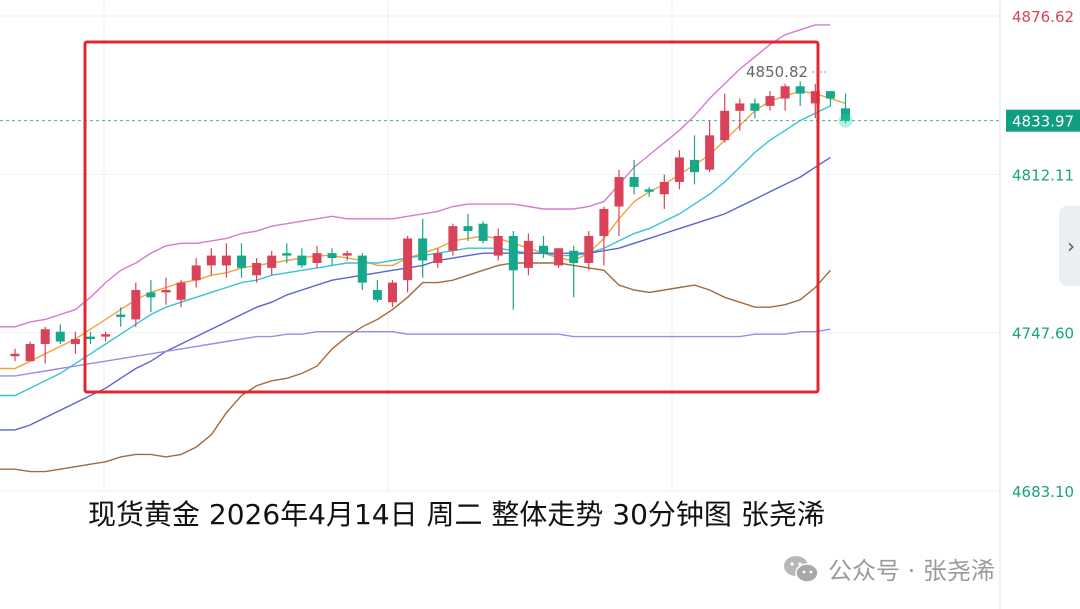 This screenshot has height=609, width=1080. What do you see at coordinates (456, 514) in the screenshot?
I see `chart-caption: 现货黄金 2026年4月14日 周二 整体走势 30分钟图 张尧浠` at bounding box center [456, 514].